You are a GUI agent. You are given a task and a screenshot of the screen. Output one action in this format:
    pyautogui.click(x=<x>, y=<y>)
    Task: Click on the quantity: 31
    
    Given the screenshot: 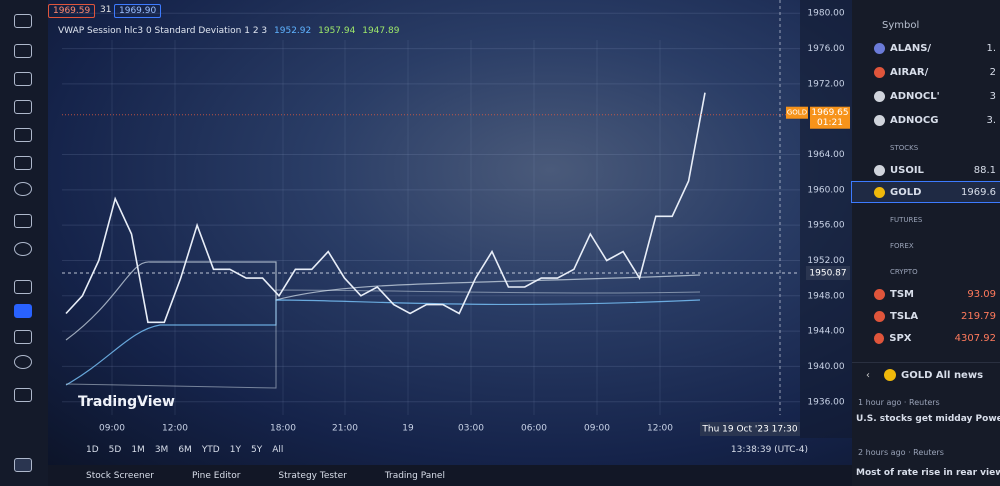 What is the action you would take?
    pyautogui.click(x=106, y=10)
    